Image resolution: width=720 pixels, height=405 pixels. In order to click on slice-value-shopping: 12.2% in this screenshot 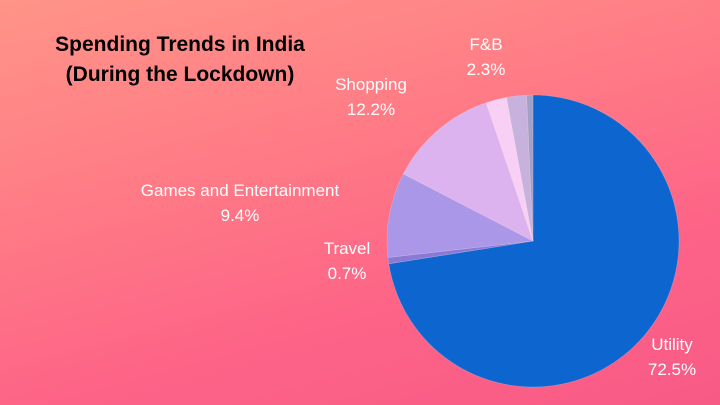, I will do `click(371, 109)`.